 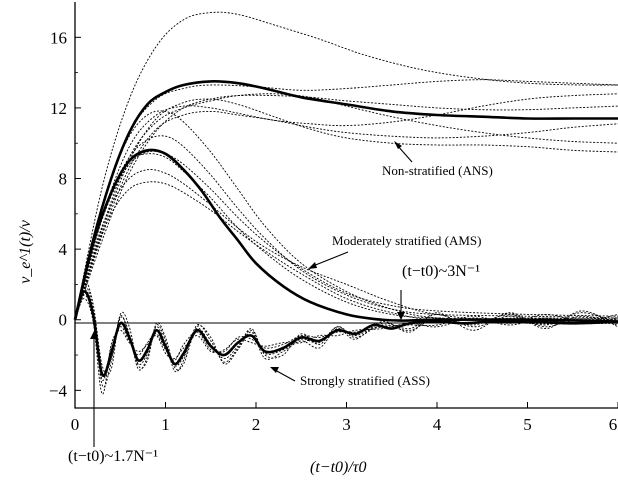 What do you see at coordinates (437, 170) in the screenshot?
I see `annotation-ans: Non-stratified (ANS)` at bounding box center [437, 170].